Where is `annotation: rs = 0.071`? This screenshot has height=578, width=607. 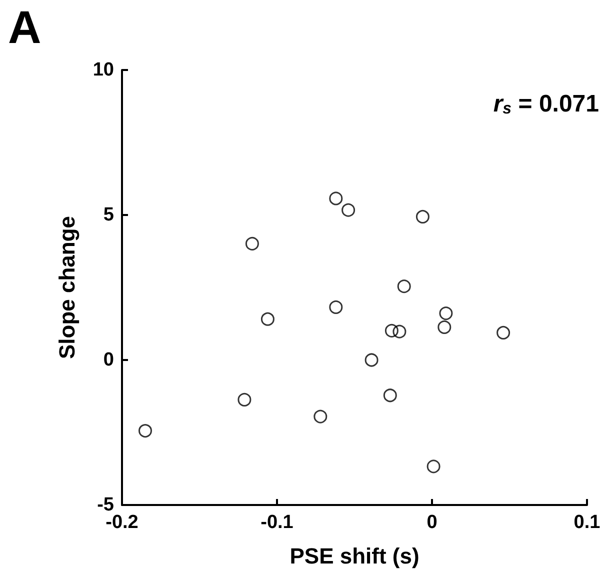
annotation: rs = 0.071 is located at coordinates (546, 104).